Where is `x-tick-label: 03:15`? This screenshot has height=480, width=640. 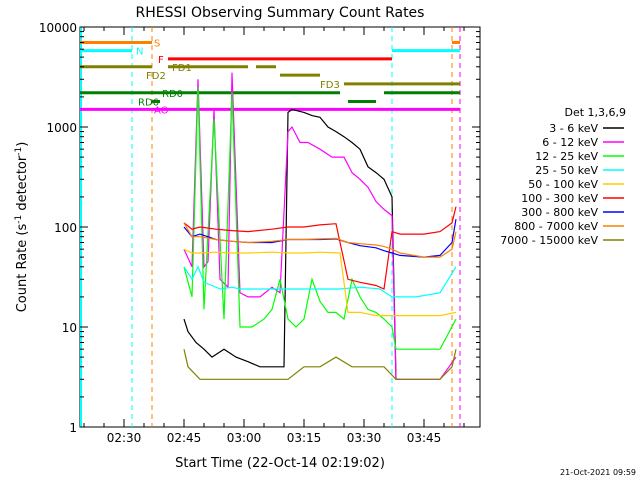
x-tick-label: 03:15 is located at coordinates (304, 438).